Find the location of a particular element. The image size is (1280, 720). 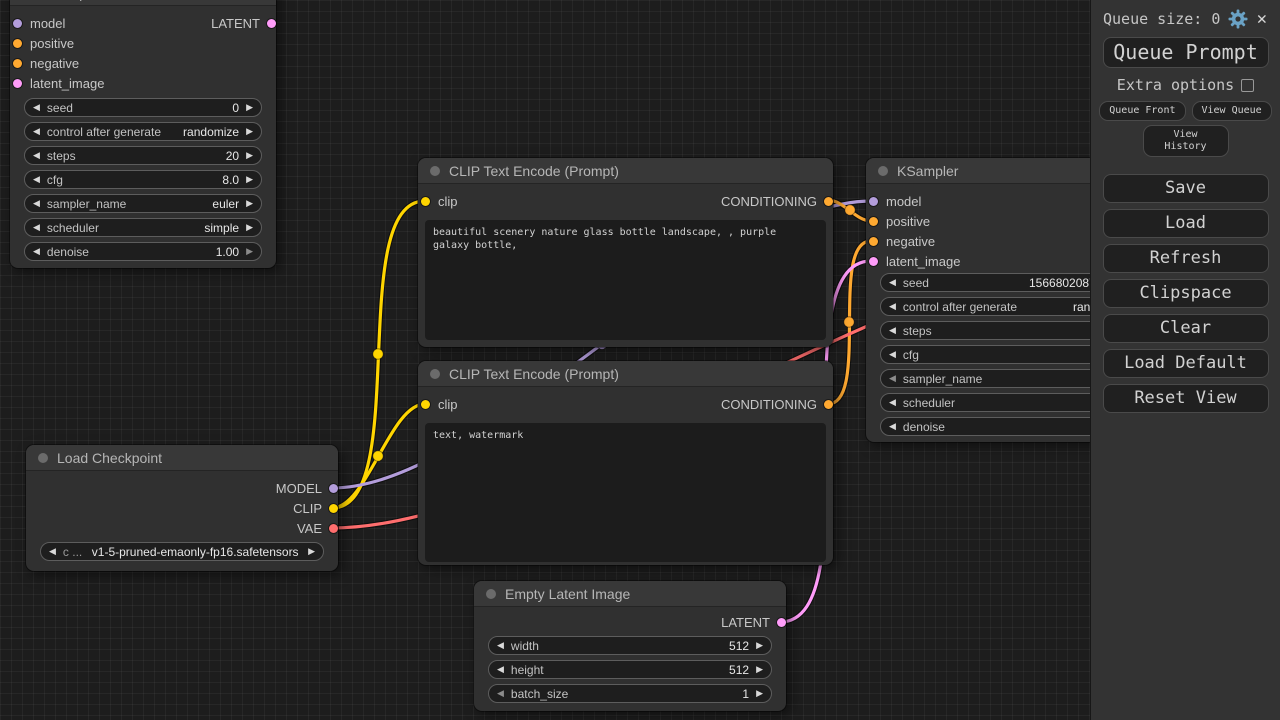

clipspace-button: Clipspace is located at coordinates (1185, 293).